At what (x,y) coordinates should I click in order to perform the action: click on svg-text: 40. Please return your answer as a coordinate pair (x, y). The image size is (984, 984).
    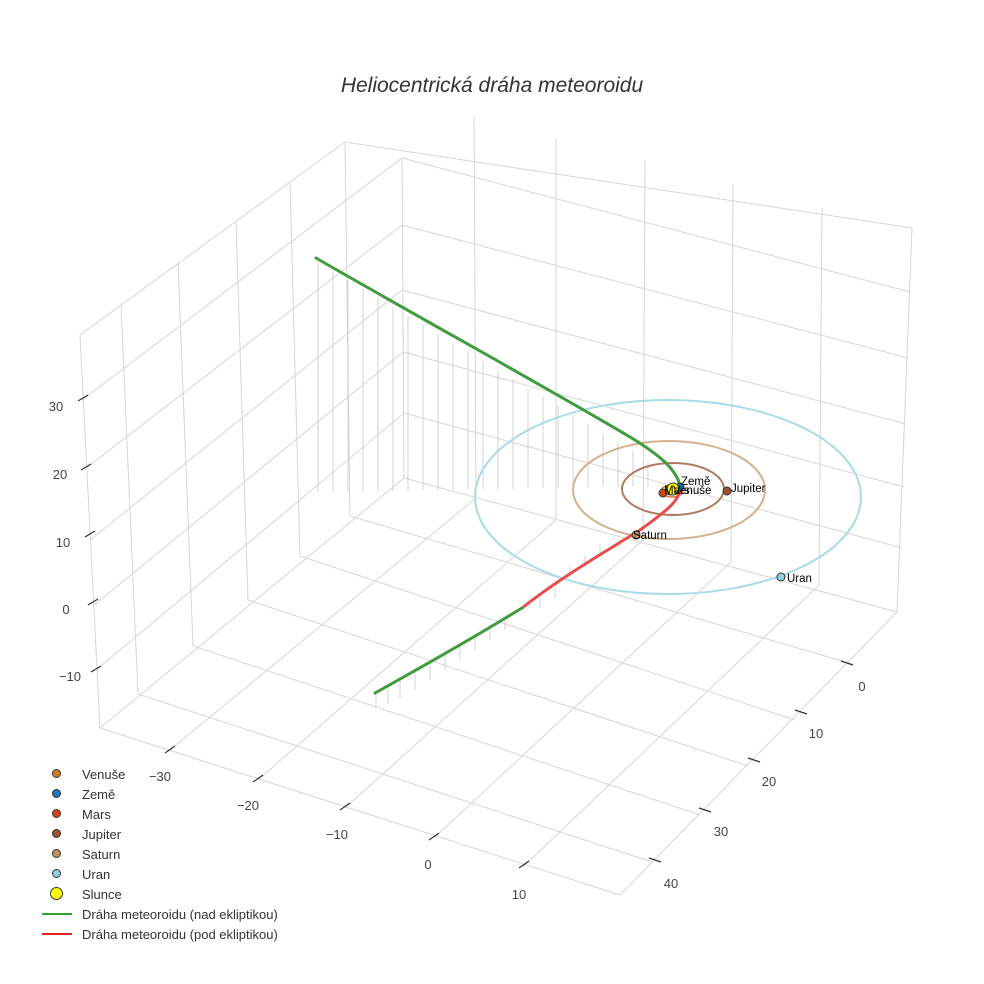
    Looking at the image, I should click on (671, 883).